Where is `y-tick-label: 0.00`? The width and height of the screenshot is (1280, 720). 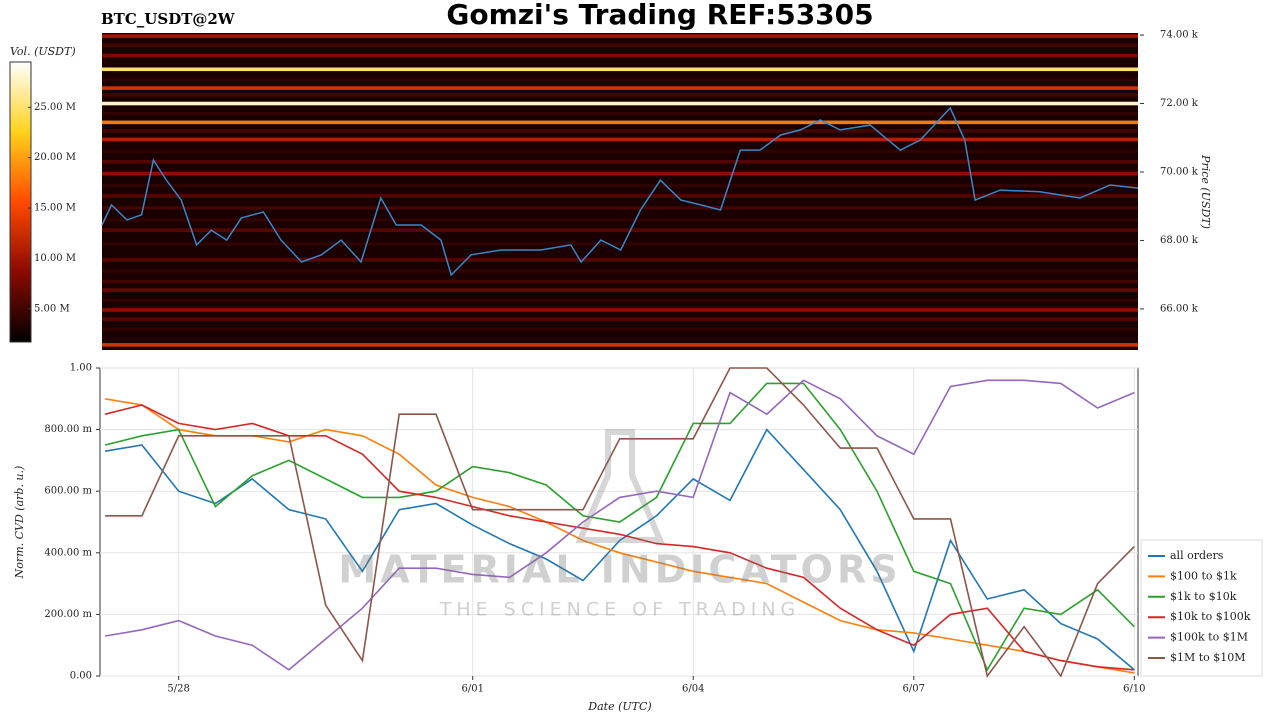 y-tick-label: 0.00 is located at coordinates (81, 676).